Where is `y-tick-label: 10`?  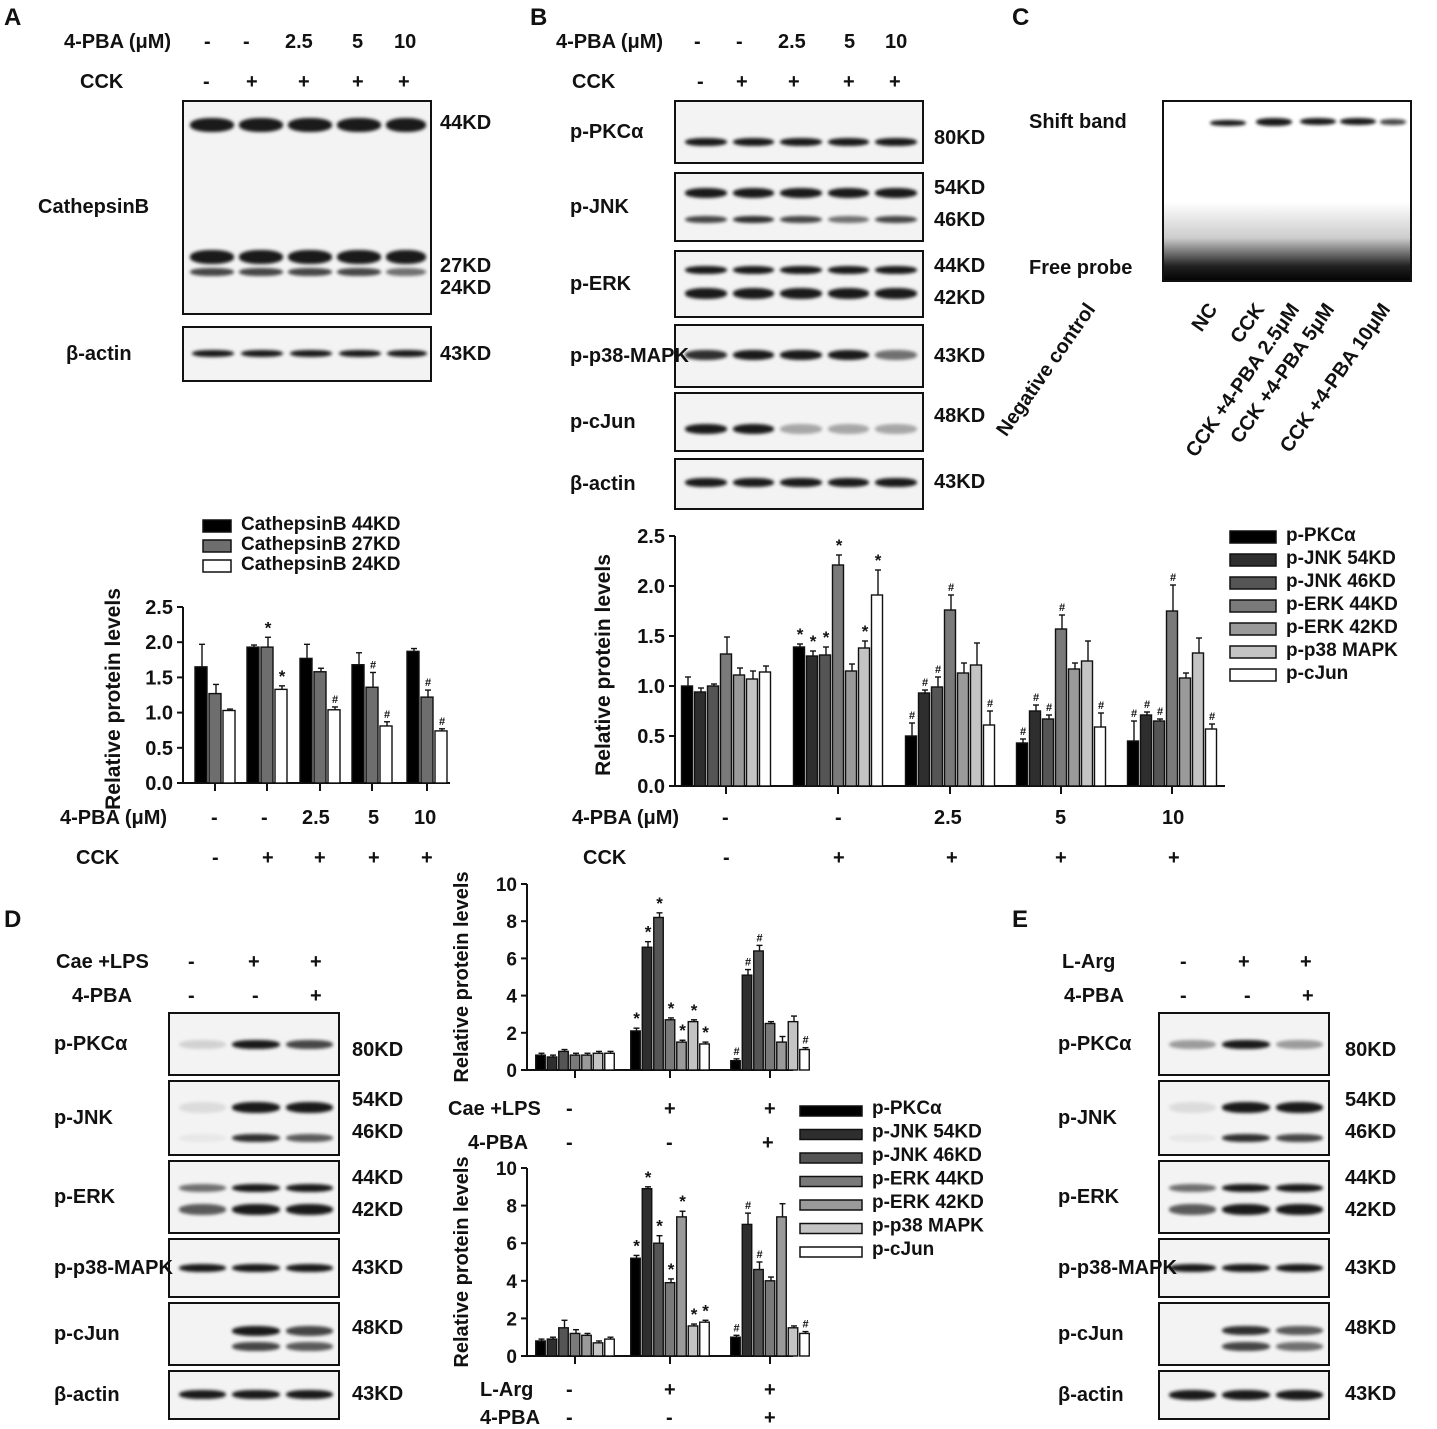 y-tick-label: 10 is located at coordinates (506, 1169).